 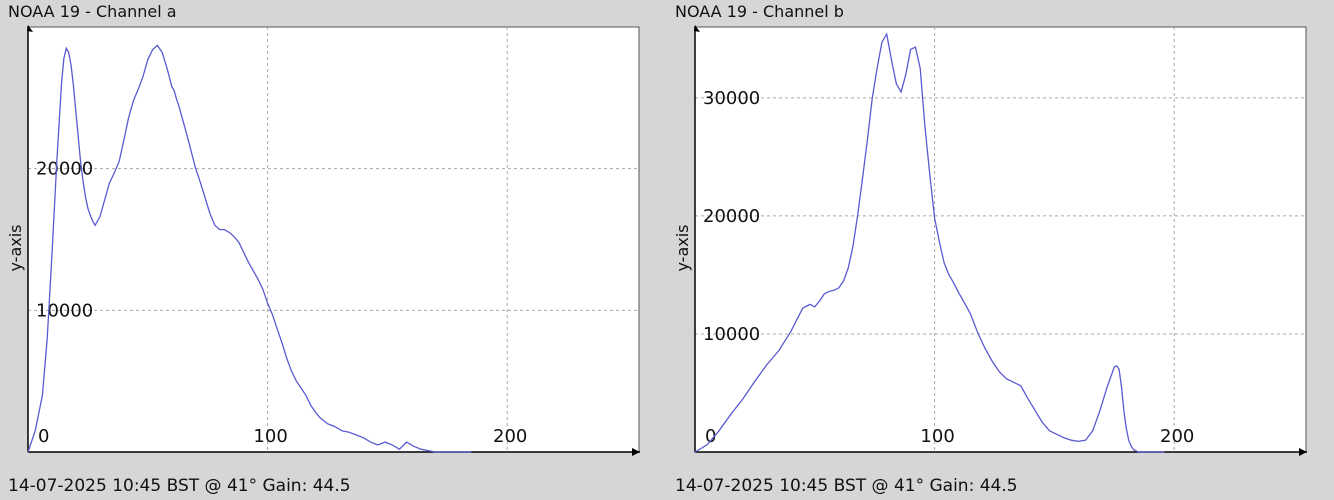 What do you see at coordinates (731, 98) in the screenshot?
I see `y-tick-label: 30000` at bounding box center [731, 98].